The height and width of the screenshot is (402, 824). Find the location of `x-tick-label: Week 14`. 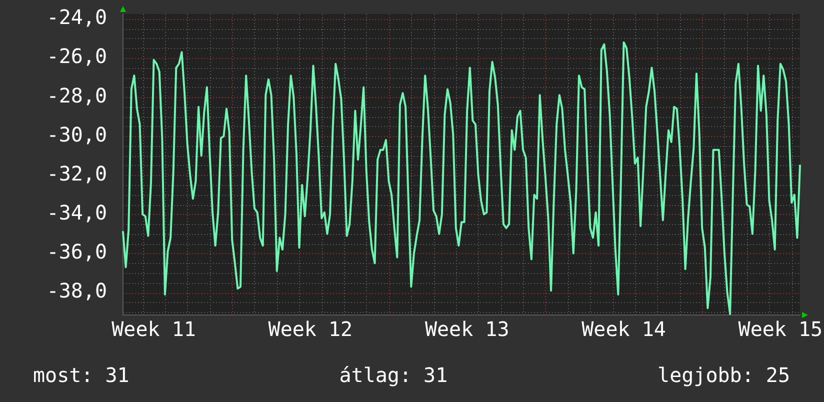

x-tick-label: Week 14 is located at coordinates (624, 329).